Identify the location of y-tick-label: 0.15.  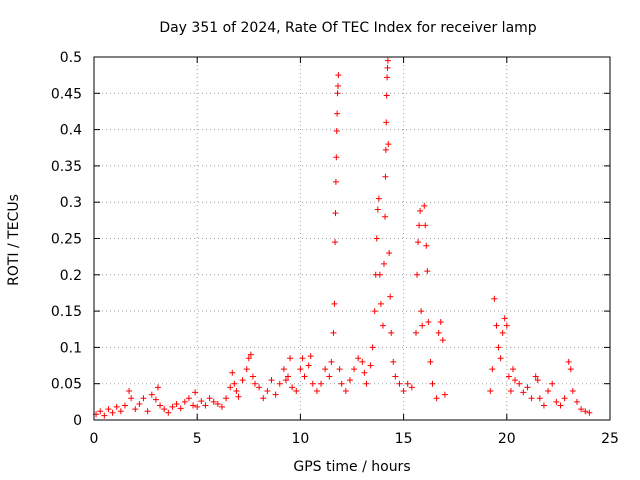
(66, 312).